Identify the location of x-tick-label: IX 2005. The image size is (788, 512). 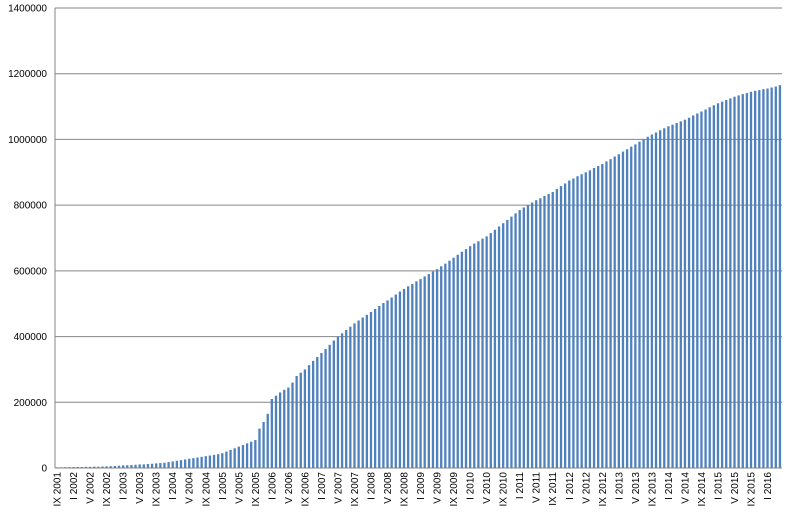
(256, 489).